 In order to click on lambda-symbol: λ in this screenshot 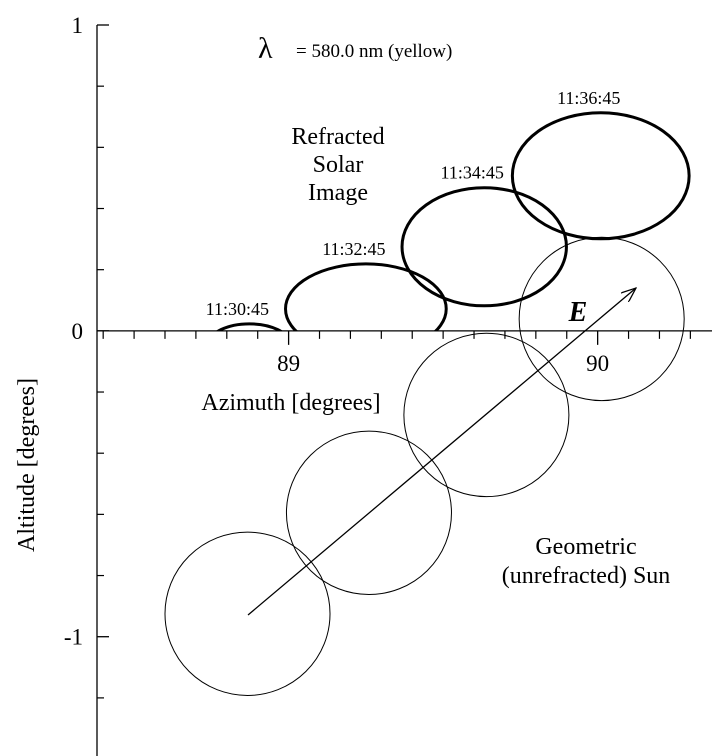, I will do `click(265, 48)`.